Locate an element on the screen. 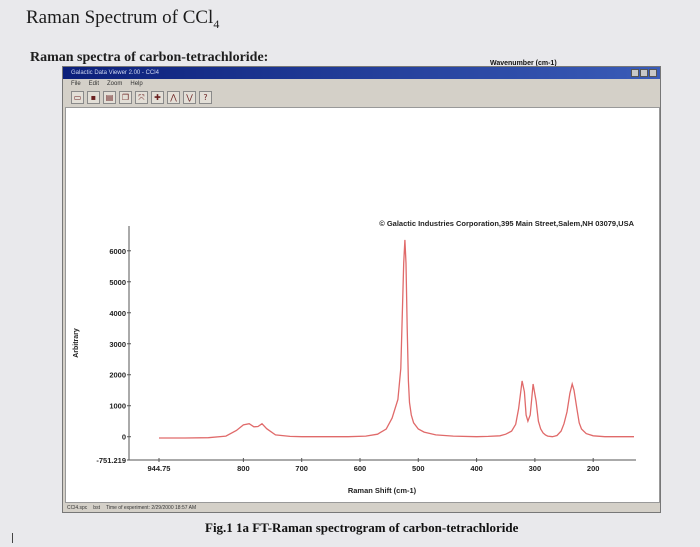 This screenshot has width=700, height=547. menu-item-zoom: Zoom is located at coordinates (115, 84).